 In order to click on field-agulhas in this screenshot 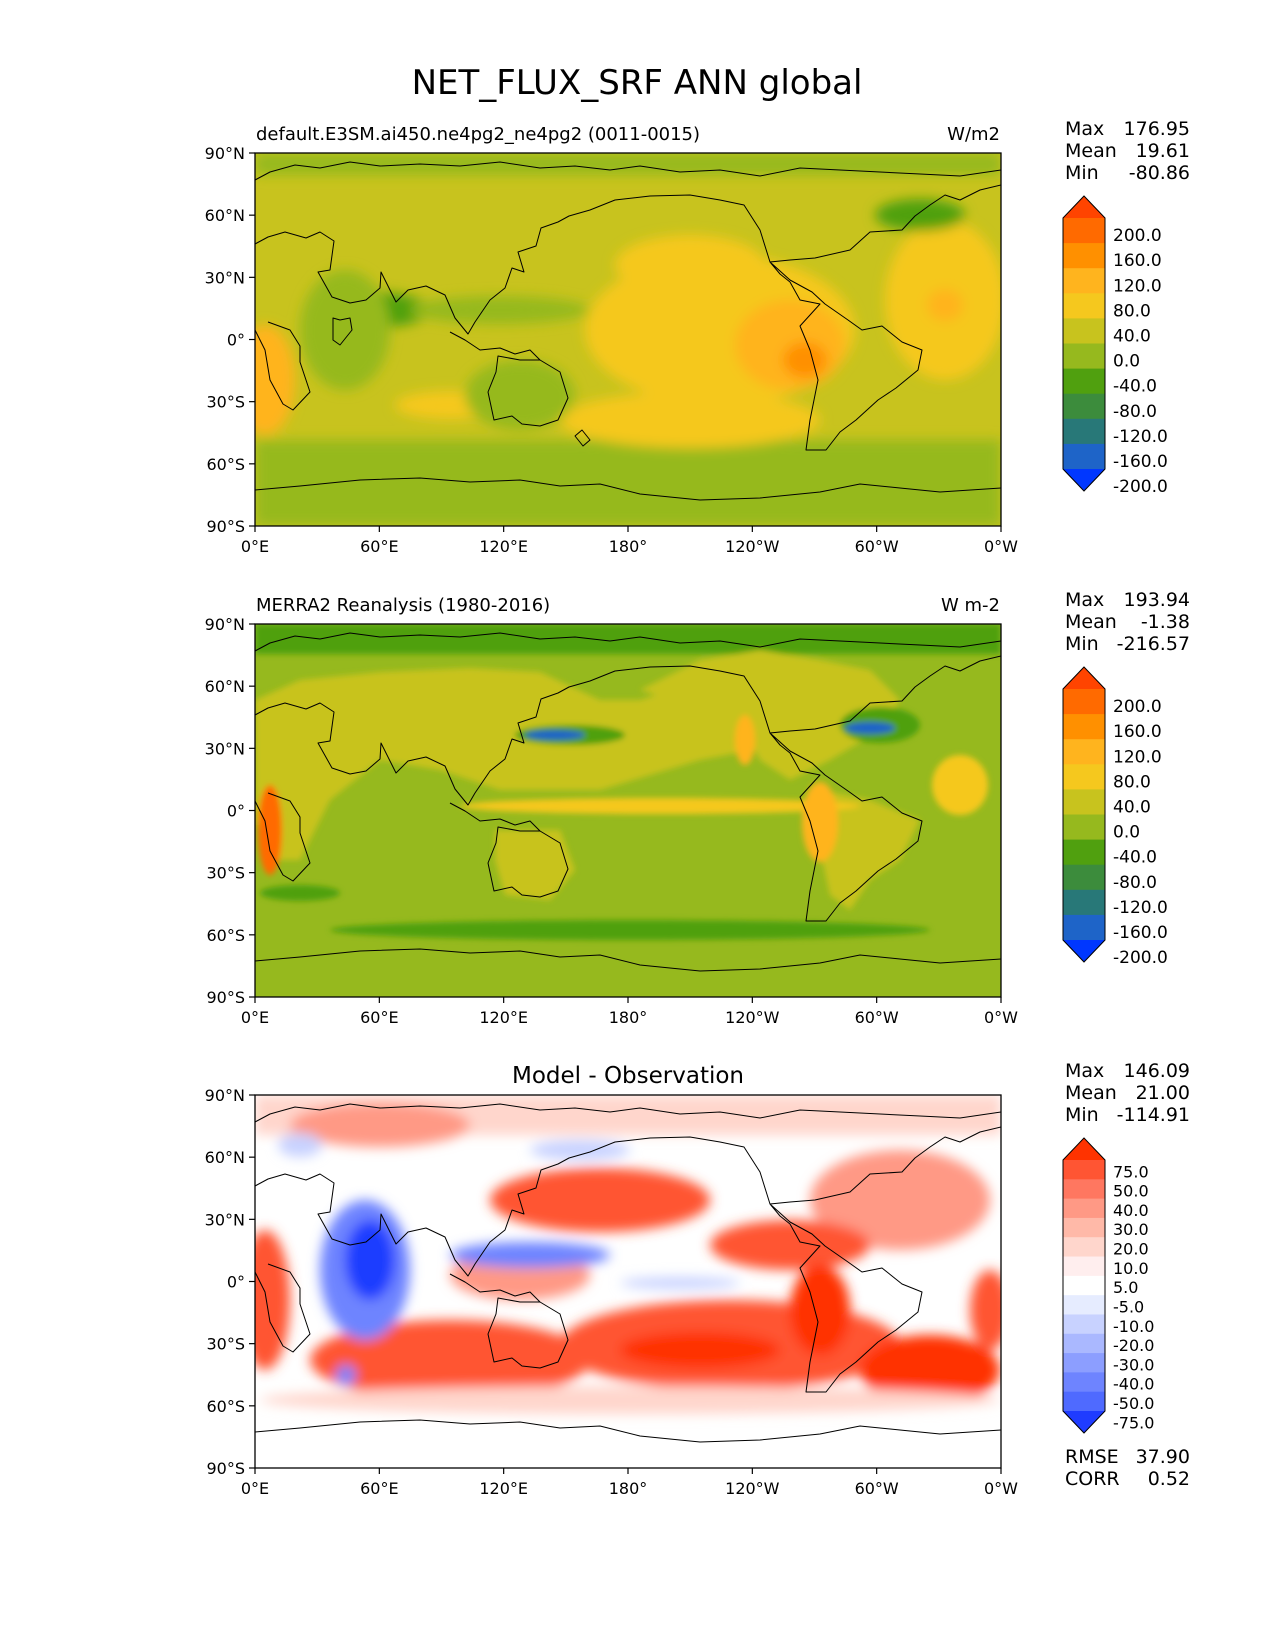, I will do `click(300, 893)`.